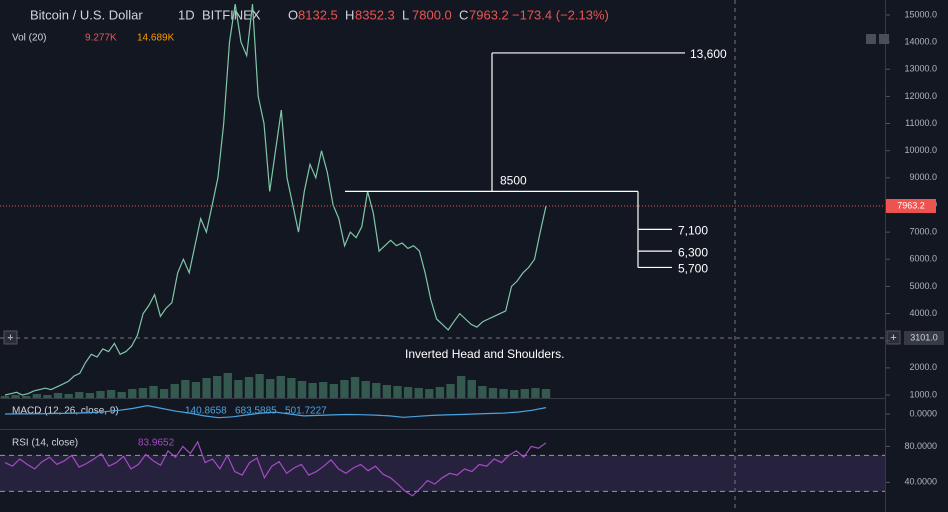 Image resolution: width=948 pixels, height=512 pixels. I want to click on symbol-title: Bitcoin / U.S. Dollar, so click(86, 14).